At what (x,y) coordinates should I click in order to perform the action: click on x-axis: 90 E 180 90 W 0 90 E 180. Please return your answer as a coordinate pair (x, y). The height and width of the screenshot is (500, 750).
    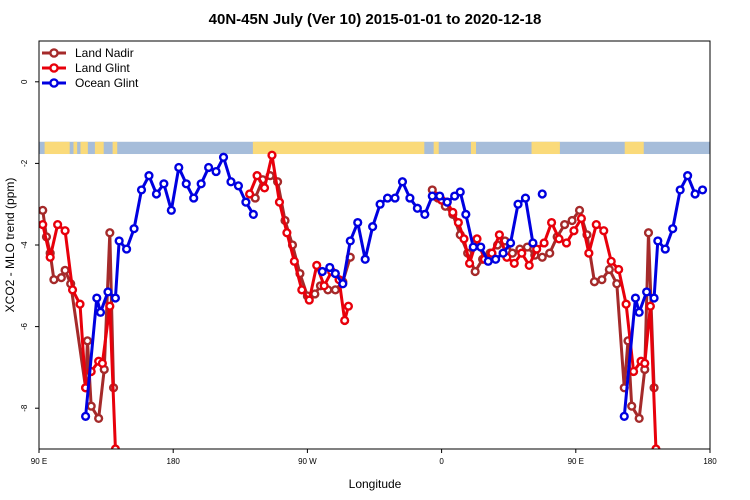
    Looking at the image, I should click on (374, 457).